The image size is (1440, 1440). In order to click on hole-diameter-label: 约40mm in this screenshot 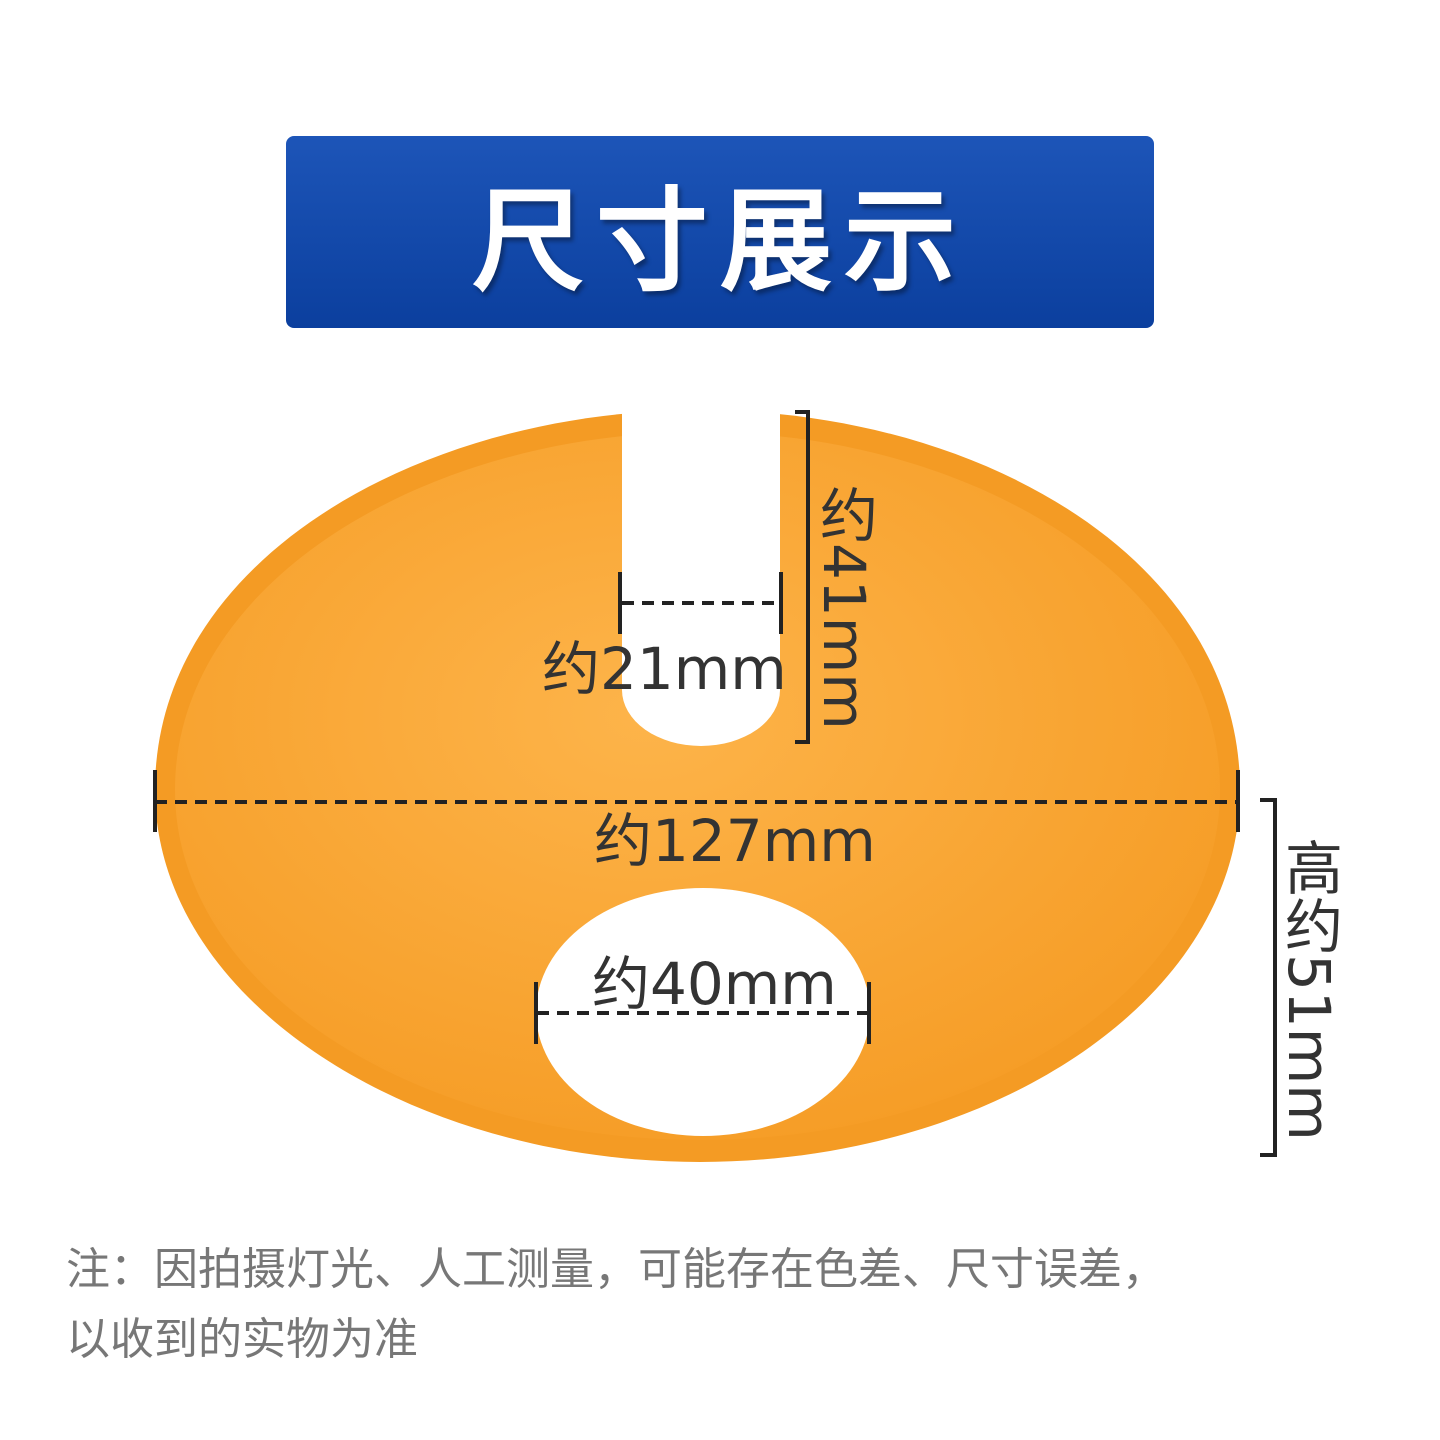, I will do `click(714, 984)`.